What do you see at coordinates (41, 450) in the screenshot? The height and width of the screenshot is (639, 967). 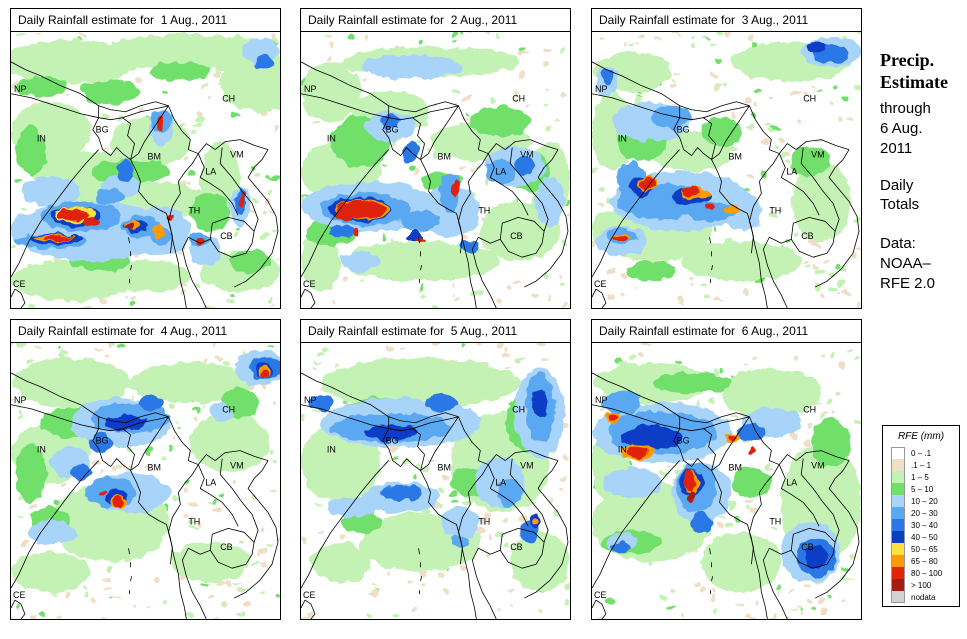 I see `country-label-in: IN` at bounding box center [41, 450].